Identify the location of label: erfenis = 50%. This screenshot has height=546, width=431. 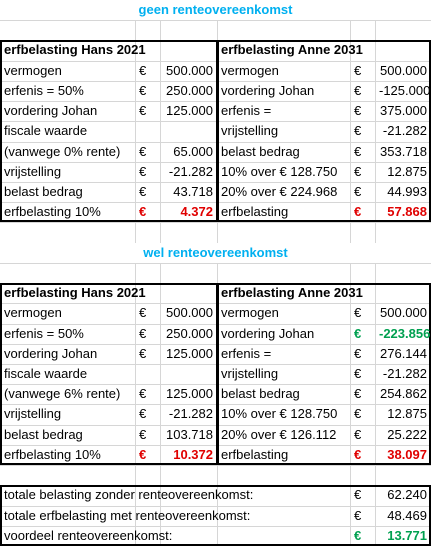
(44, 90).